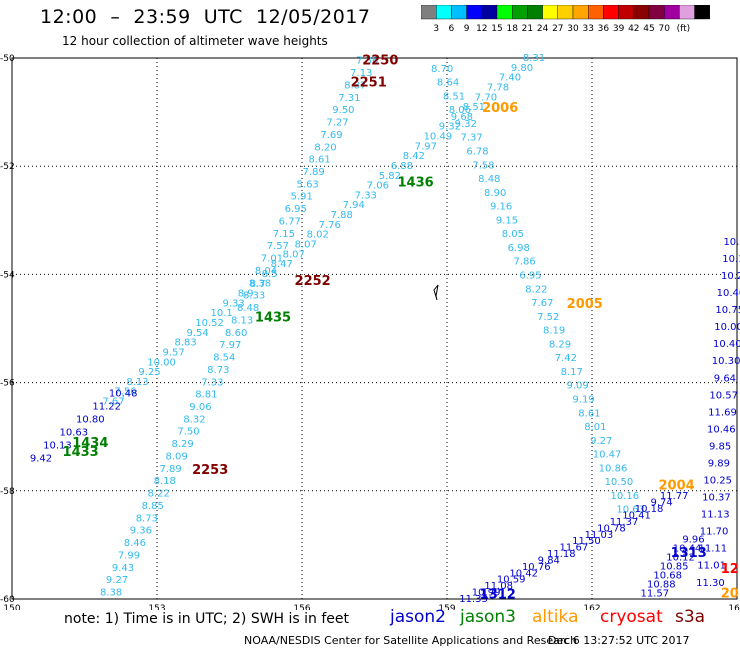 The width and height of the screenshot is (740, 650). I want to click on swh-value: 10.75, so click(727, 310).